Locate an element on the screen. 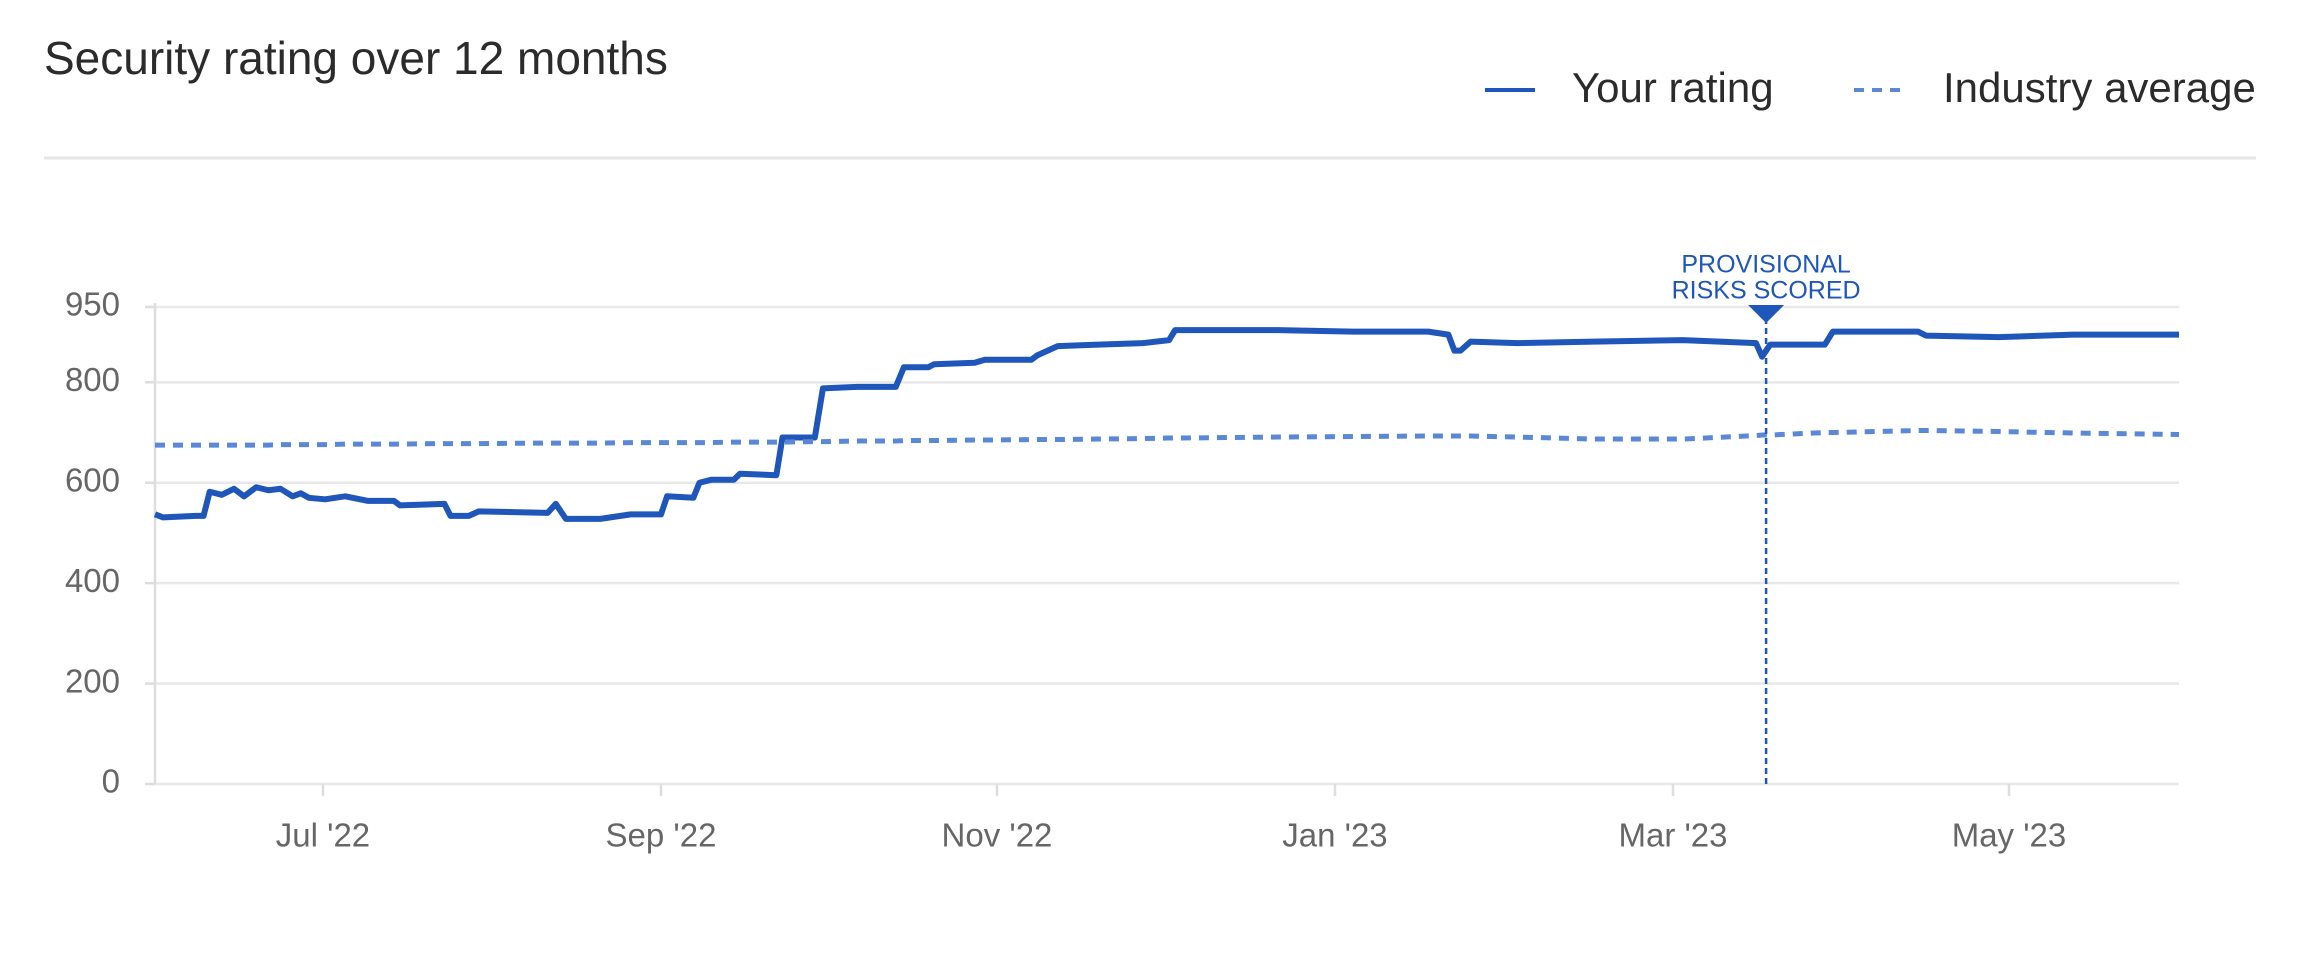 This screenshot has height=956, width=2320. chart-title: Security rating over 12 months is located at coordinates (356, 58).